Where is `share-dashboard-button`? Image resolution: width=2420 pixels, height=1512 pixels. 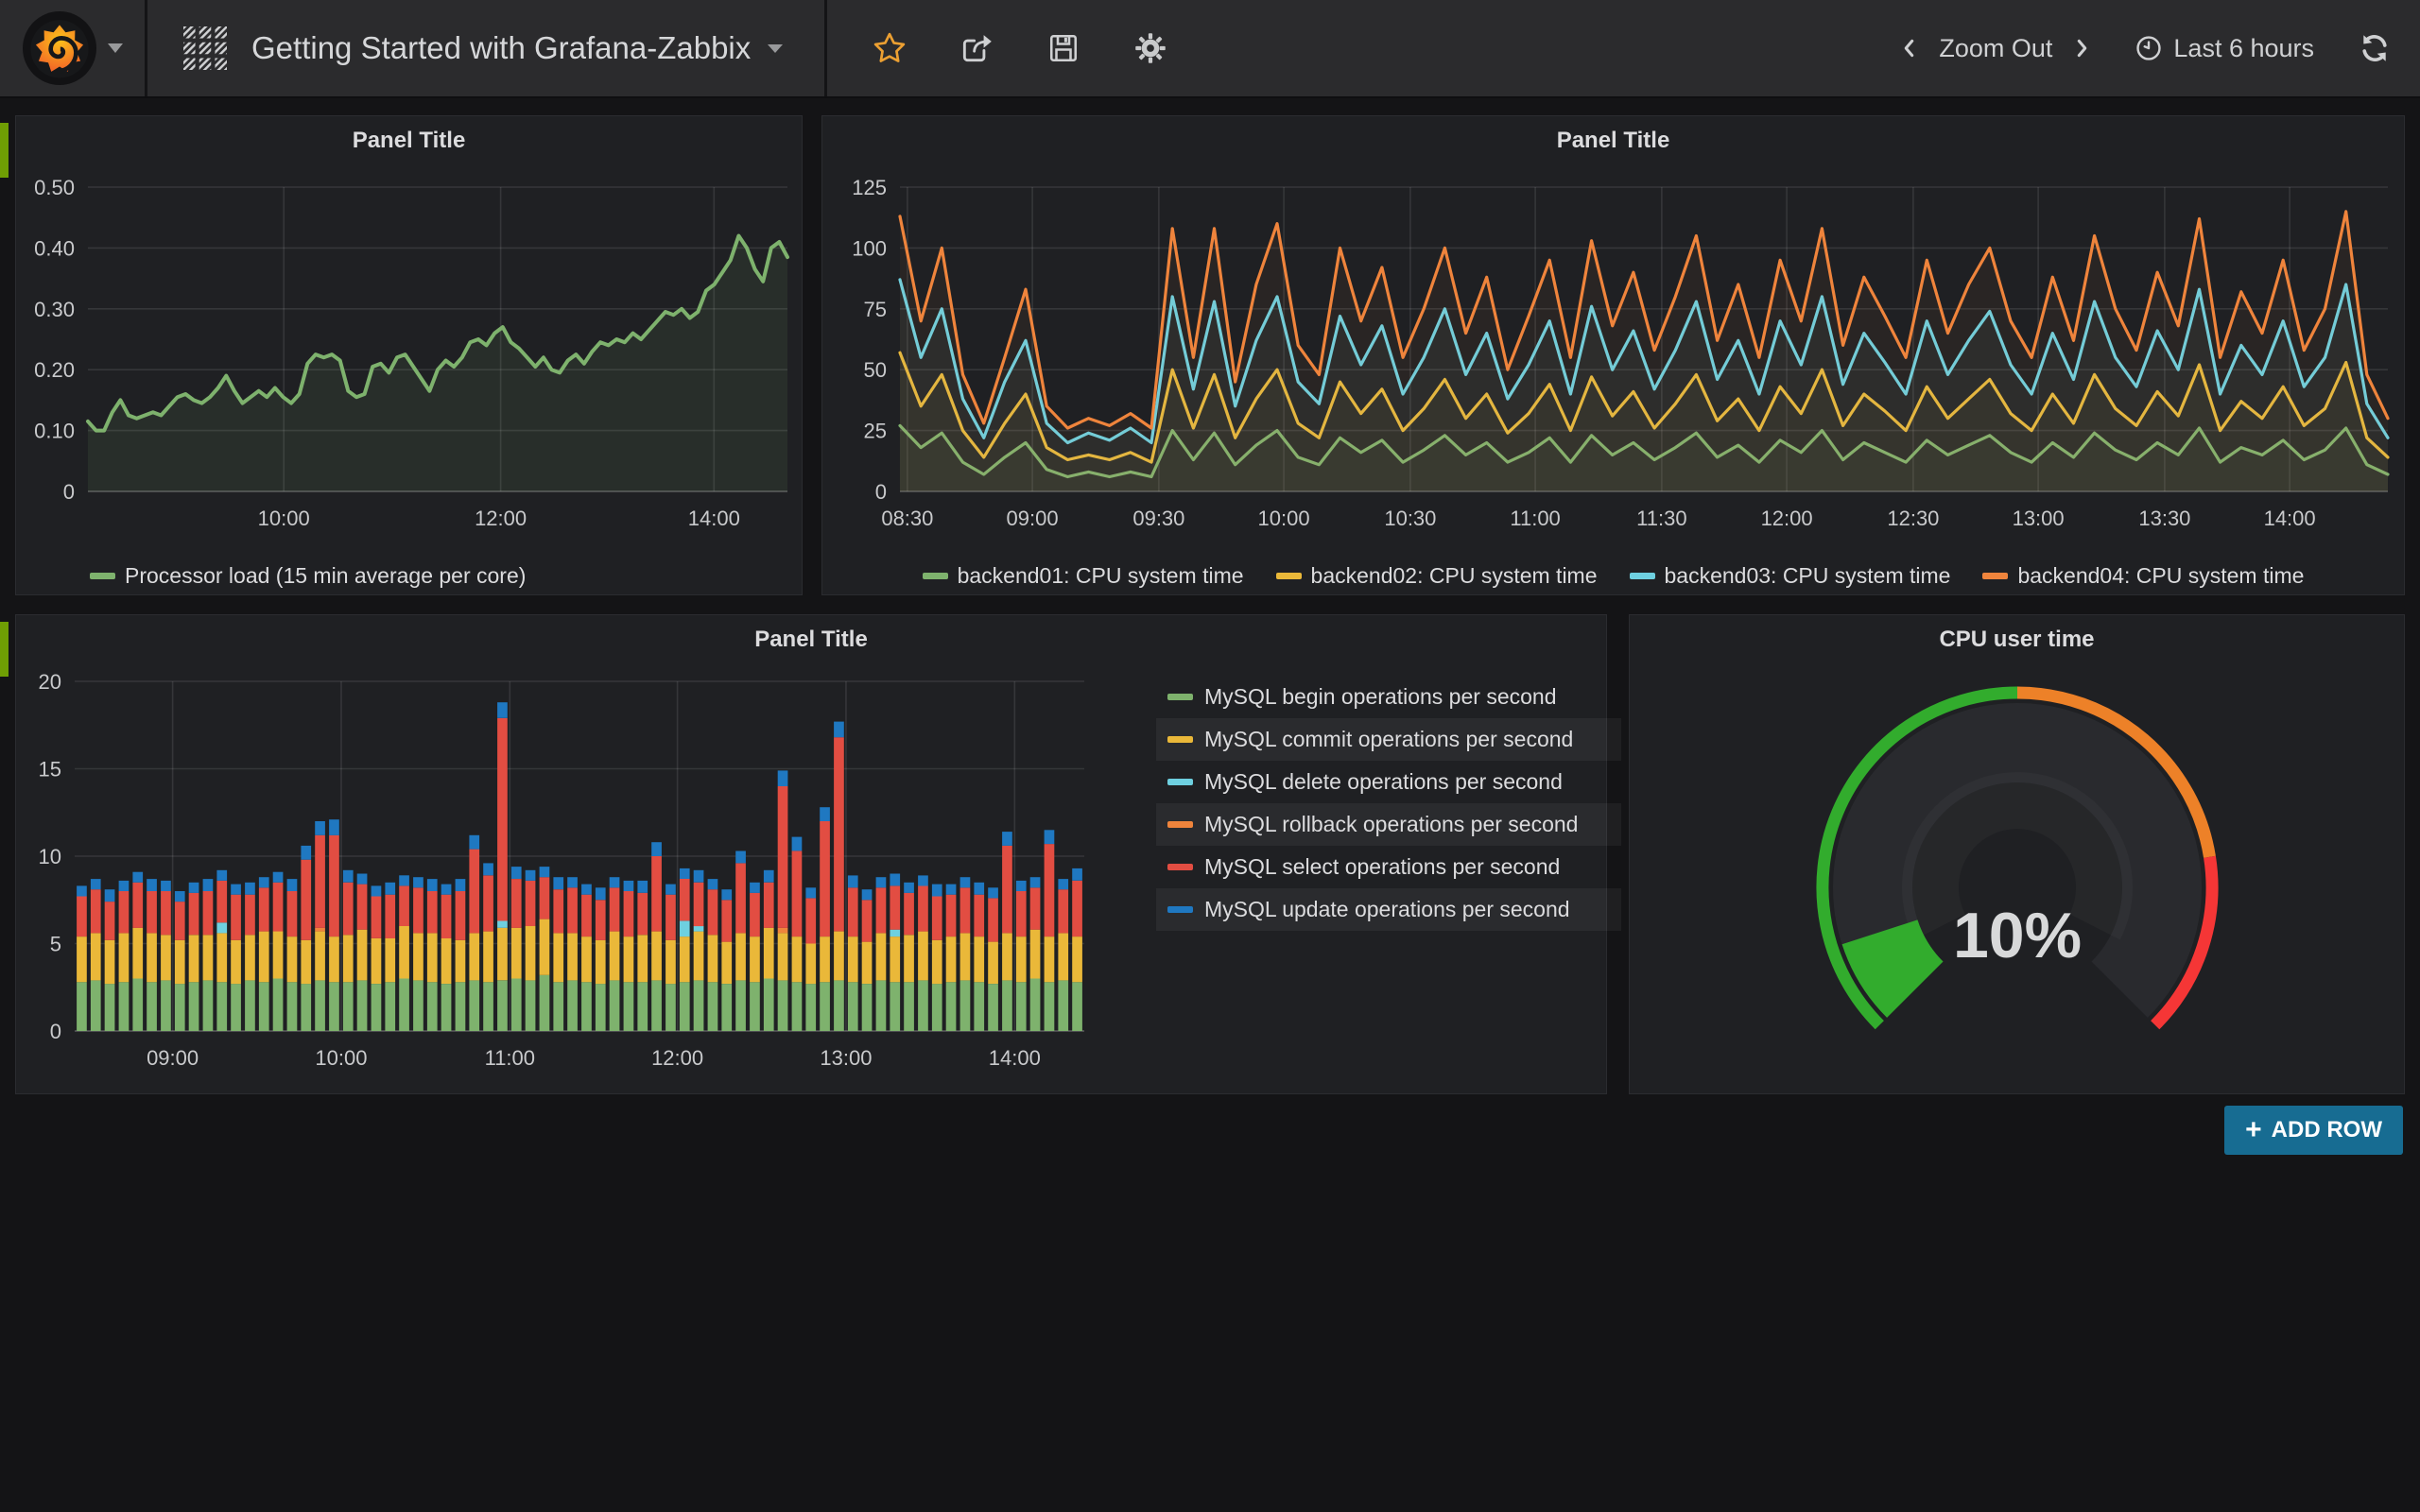
share-dashboard-button is located at coordinates (977, 48).